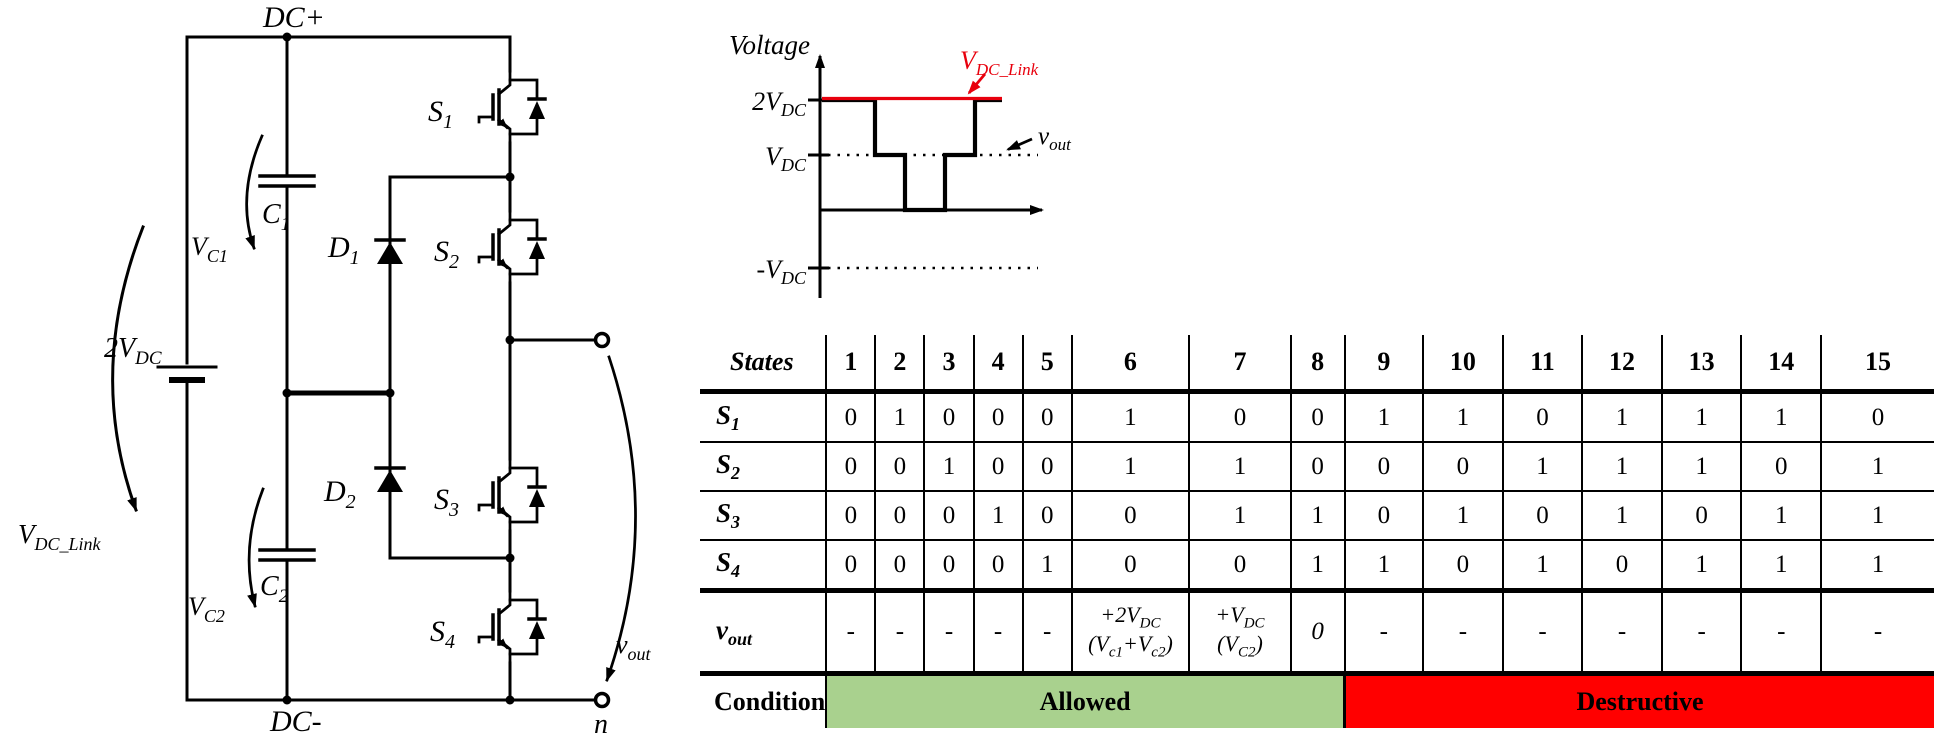  I want to click on vout-cell-6: +2VDC (Vc1+Vc2), so click(1130, 633).